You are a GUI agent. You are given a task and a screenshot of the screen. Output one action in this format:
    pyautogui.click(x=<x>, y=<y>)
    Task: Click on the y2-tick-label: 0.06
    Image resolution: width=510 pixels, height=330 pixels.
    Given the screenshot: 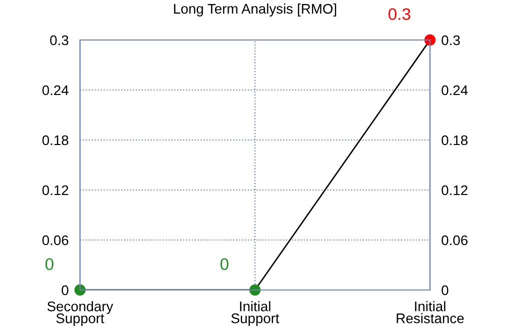 What is the action you would take?
    pyautogui.click(x=455, y=240)
    